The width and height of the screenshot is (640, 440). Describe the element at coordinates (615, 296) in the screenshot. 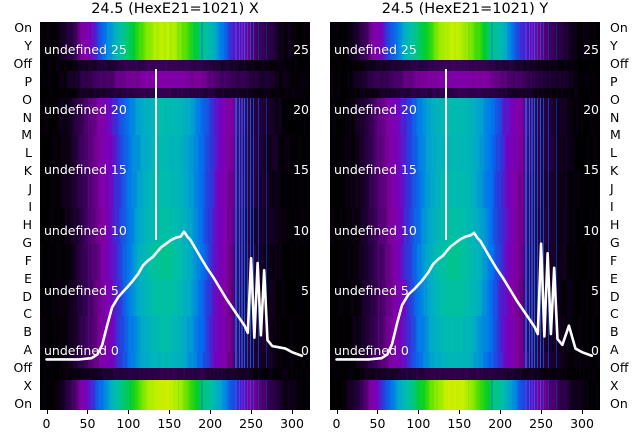

I see `category-tick-right-15: D` at that location.